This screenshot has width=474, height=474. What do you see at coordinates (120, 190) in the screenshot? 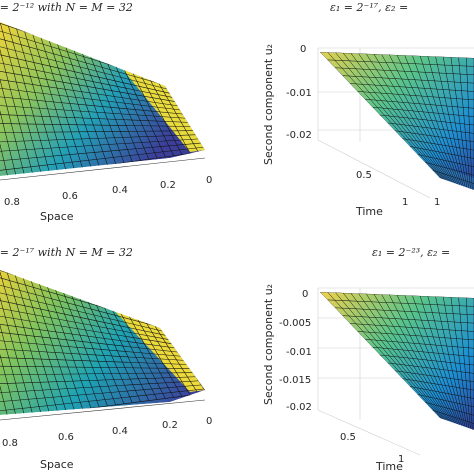
I see `x-tick-tl-2: 0.4` at bounding box center [120, 190].